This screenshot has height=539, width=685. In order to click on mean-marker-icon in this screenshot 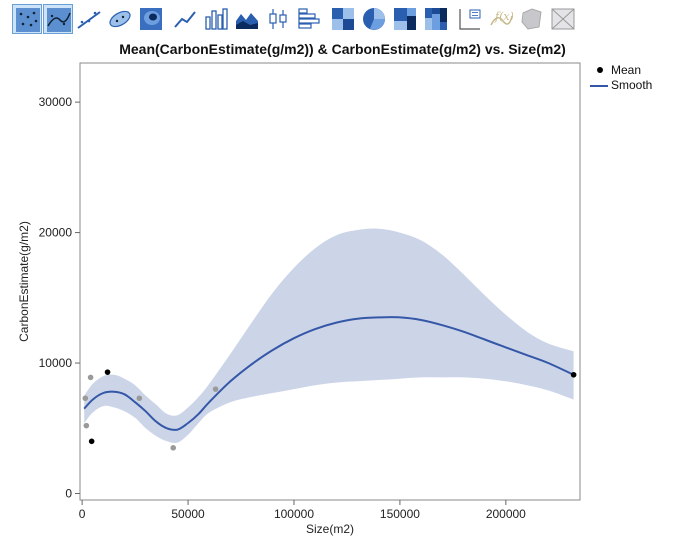, I will do `click(600, 70)`.